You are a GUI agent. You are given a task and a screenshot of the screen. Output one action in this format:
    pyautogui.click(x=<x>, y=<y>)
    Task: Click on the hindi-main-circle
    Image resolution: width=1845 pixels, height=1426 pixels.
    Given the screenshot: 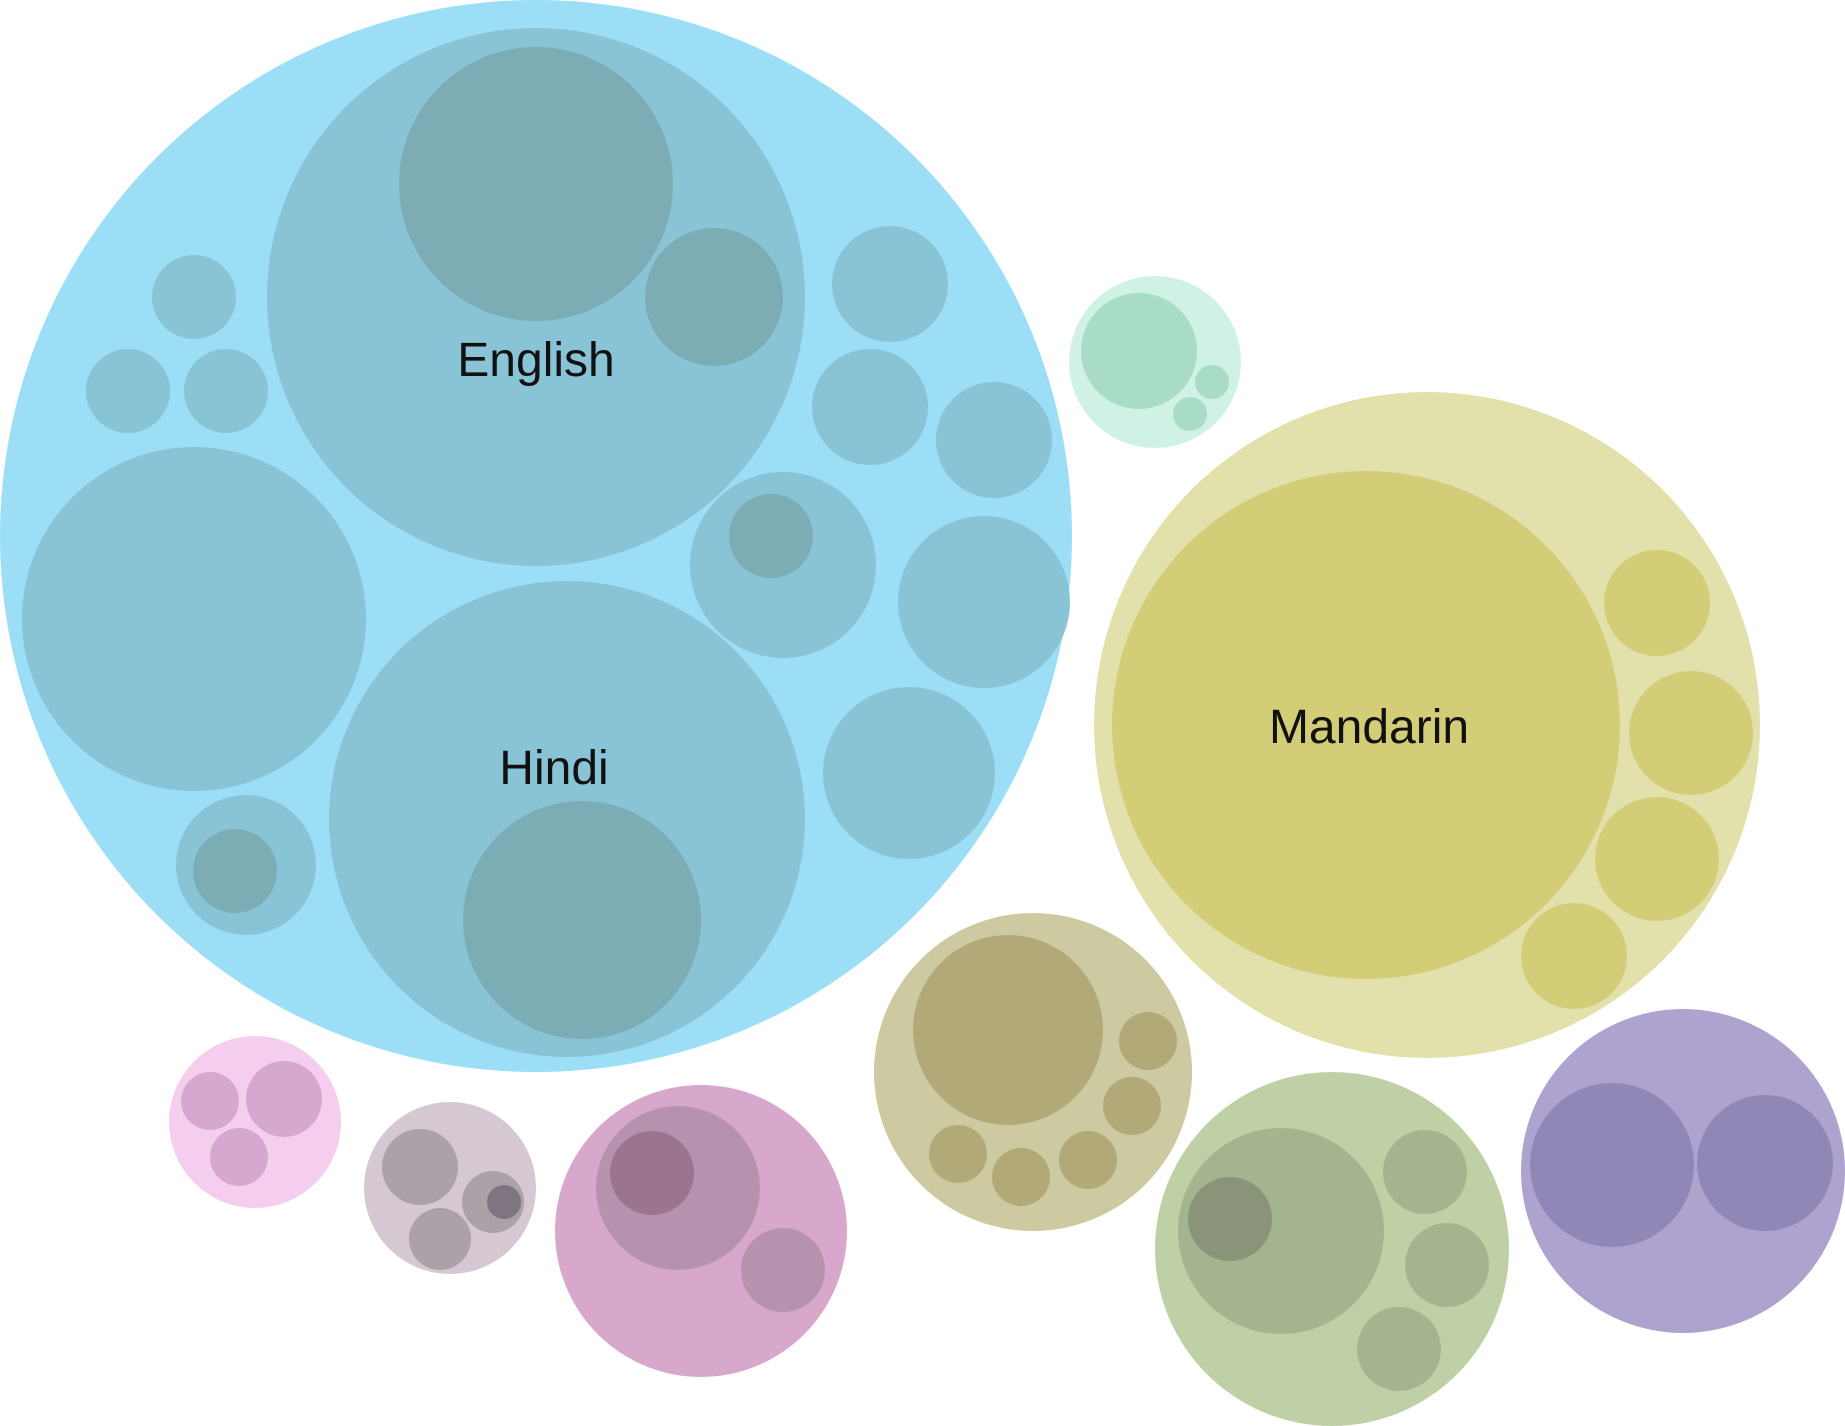 What is the action you would take?
    pyautogui.click(x=582, y=920)
    